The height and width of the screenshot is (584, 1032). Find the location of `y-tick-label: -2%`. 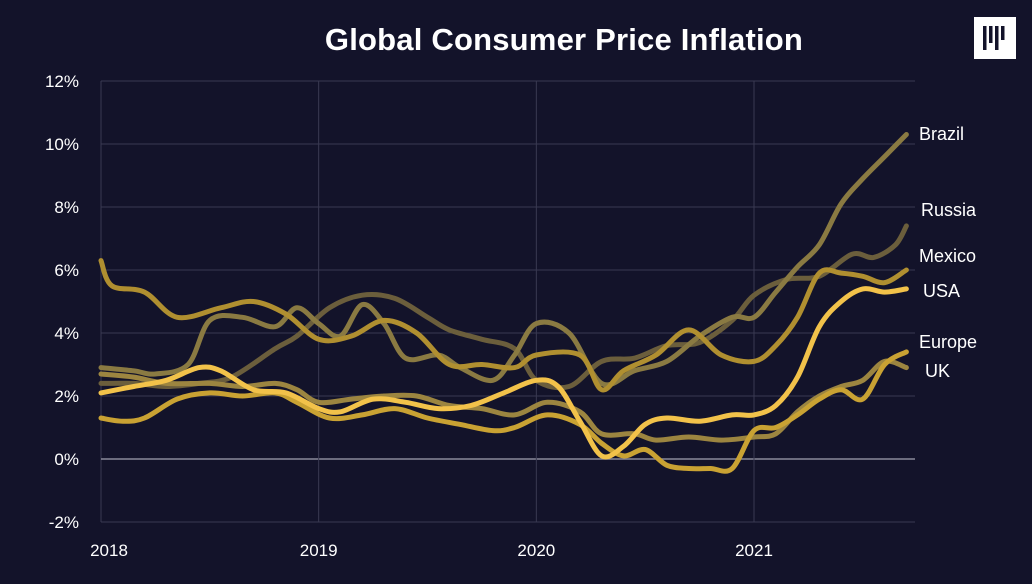

y-tick-label: -2% is located at coordinates (64, 522).